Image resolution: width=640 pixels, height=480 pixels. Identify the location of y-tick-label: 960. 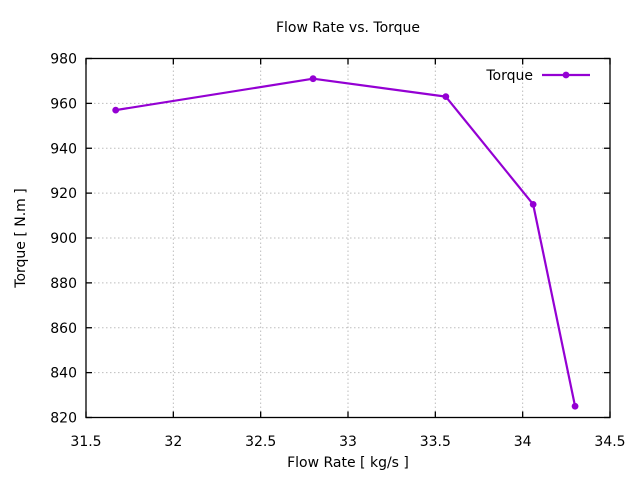
(63, 104).